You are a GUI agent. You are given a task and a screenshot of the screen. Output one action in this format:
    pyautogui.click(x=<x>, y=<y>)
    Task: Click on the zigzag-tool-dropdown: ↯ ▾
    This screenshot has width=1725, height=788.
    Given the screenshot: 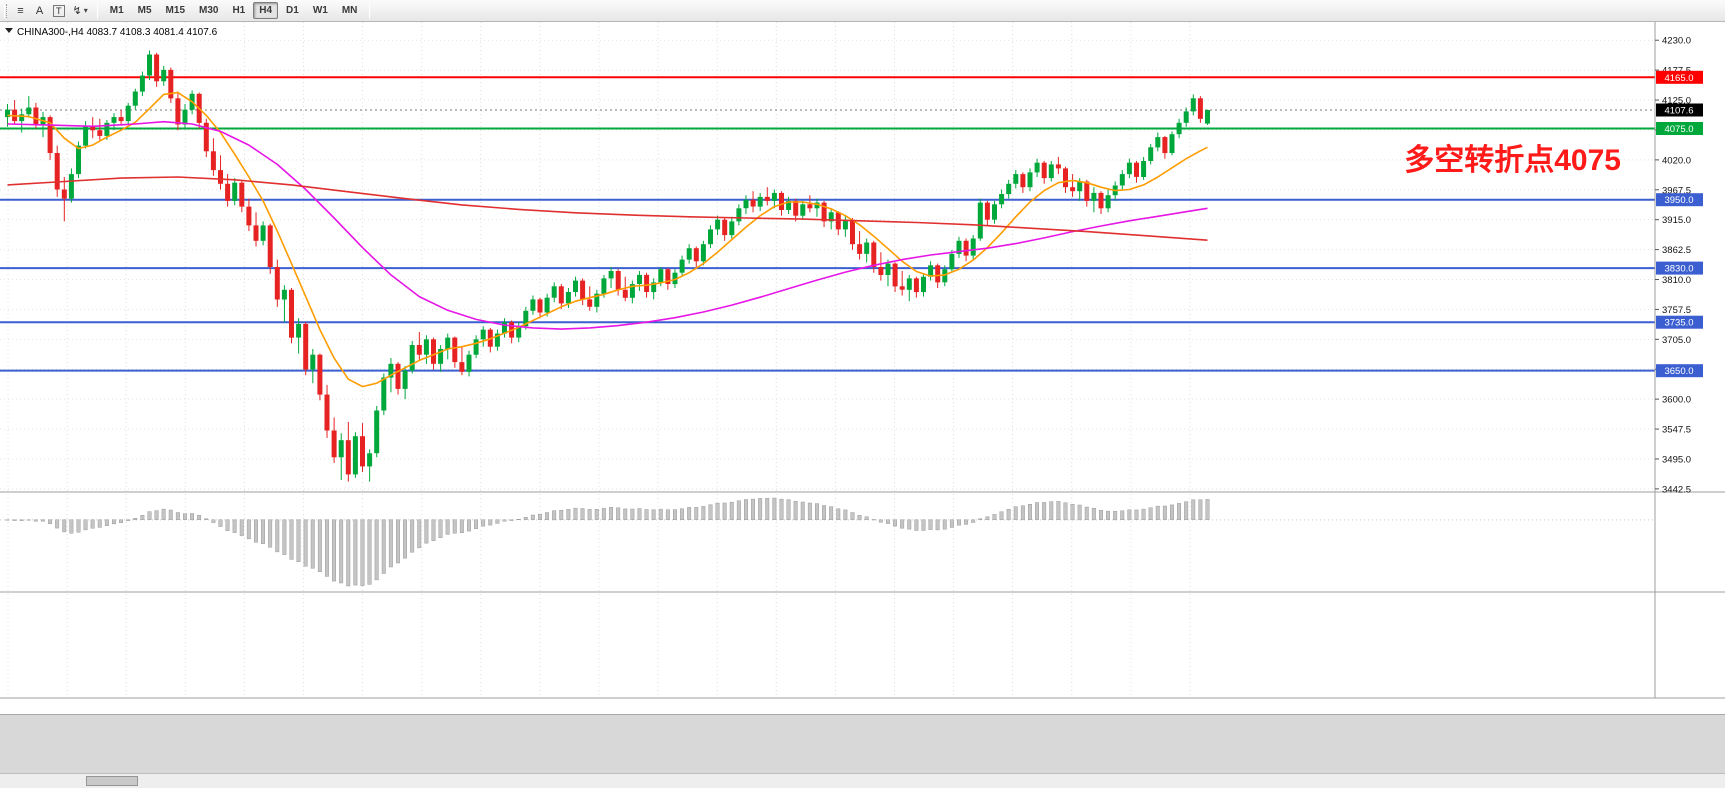 What is the action you would take?
    pyautogui.click(x=80, y=11)
    